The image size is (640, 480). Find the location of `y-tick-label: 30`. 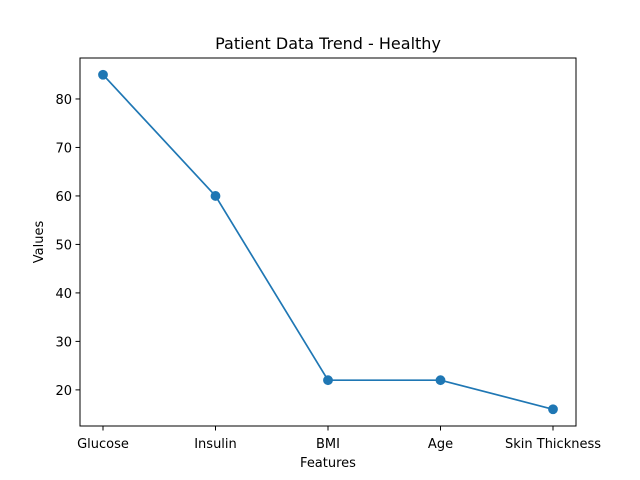

y-tick-label: 30 is located at coordinates (63, 342).